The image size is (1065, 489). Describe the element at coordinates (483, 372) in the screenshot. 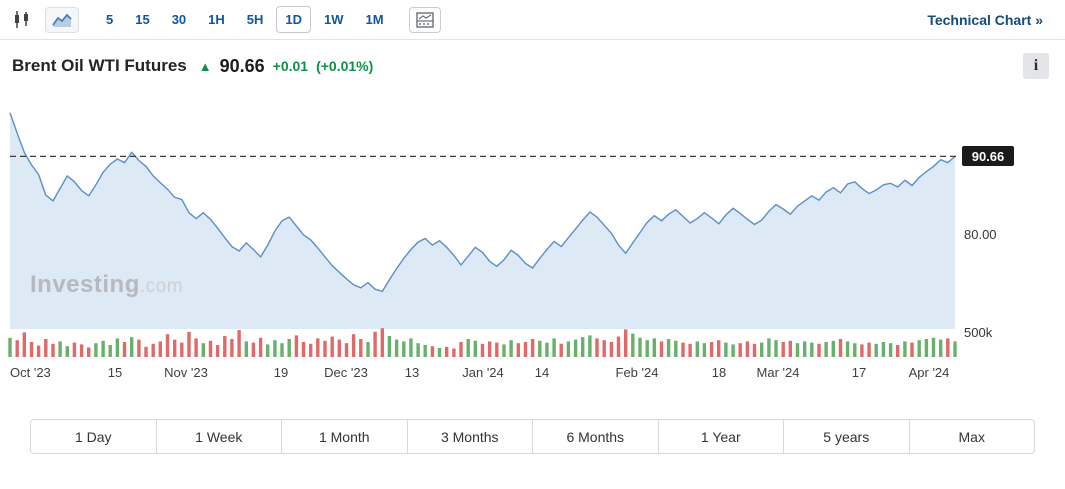

I see `x-axis-tick: Jan '24` at that location.